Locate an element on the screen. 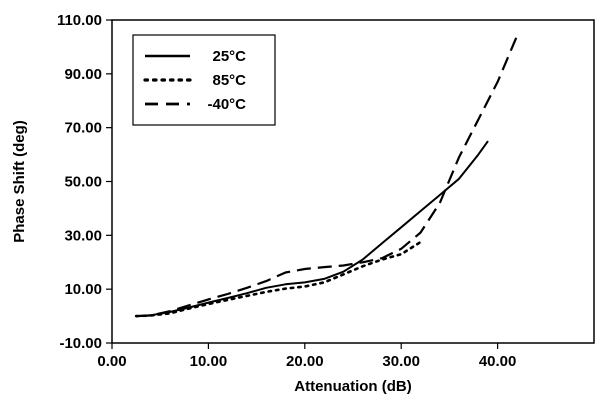 The width and height of the screenshot is (596, 397). x-tick-label: 0.00 is located at coordinates (111, 361).